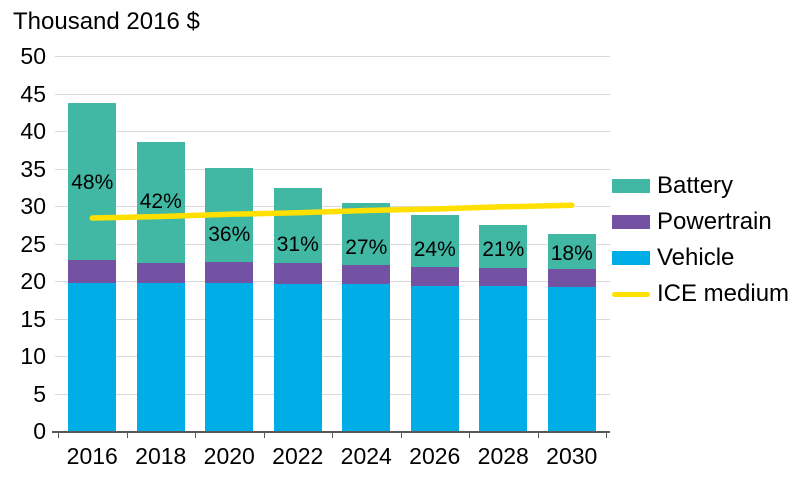 Image resolution: width=800 pixels, height=478 pixels. Describe the element at coordinates (297, 244) in the screenshot. I see `bar-percentage-label: 31%` at that location.